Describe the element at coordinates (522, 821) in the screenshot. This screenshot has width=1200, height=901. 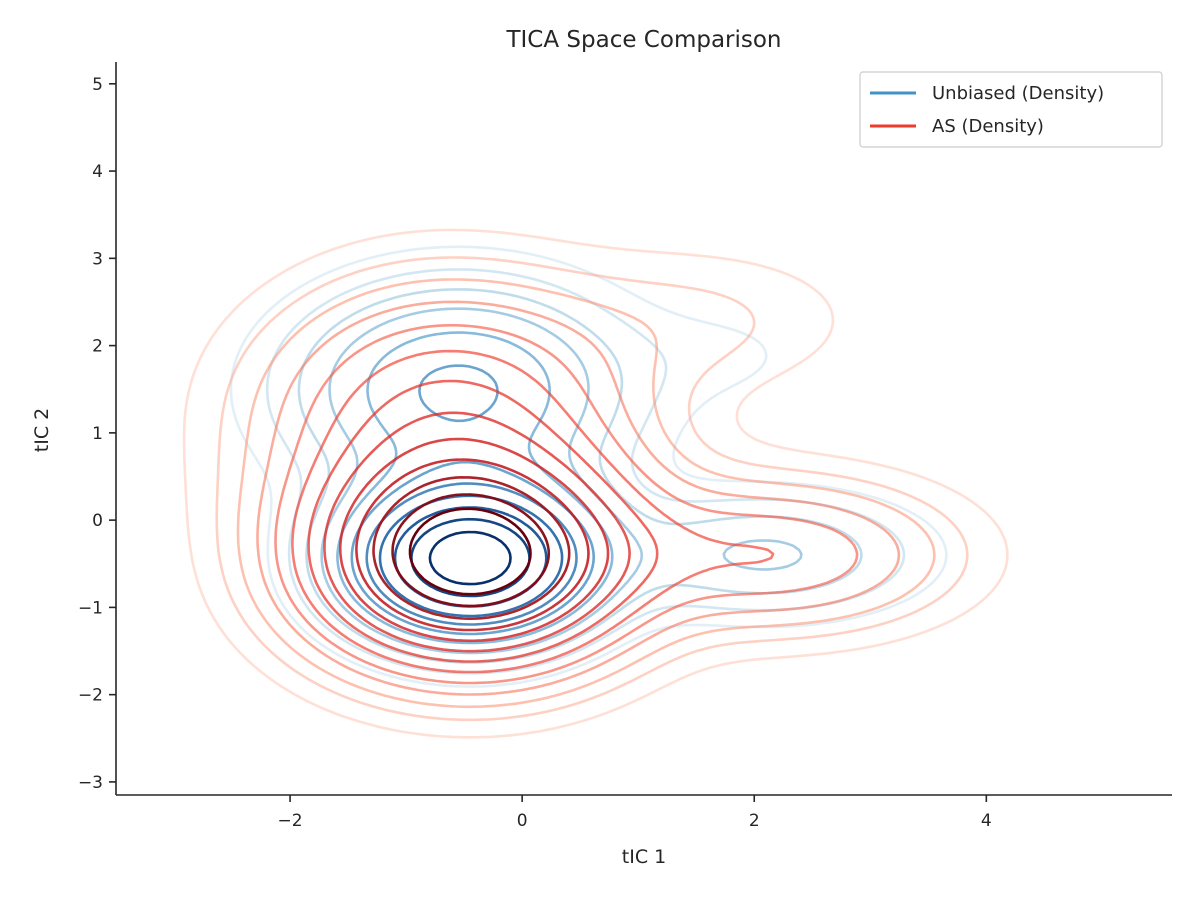
I see `x-tick-label: 0` at that location.